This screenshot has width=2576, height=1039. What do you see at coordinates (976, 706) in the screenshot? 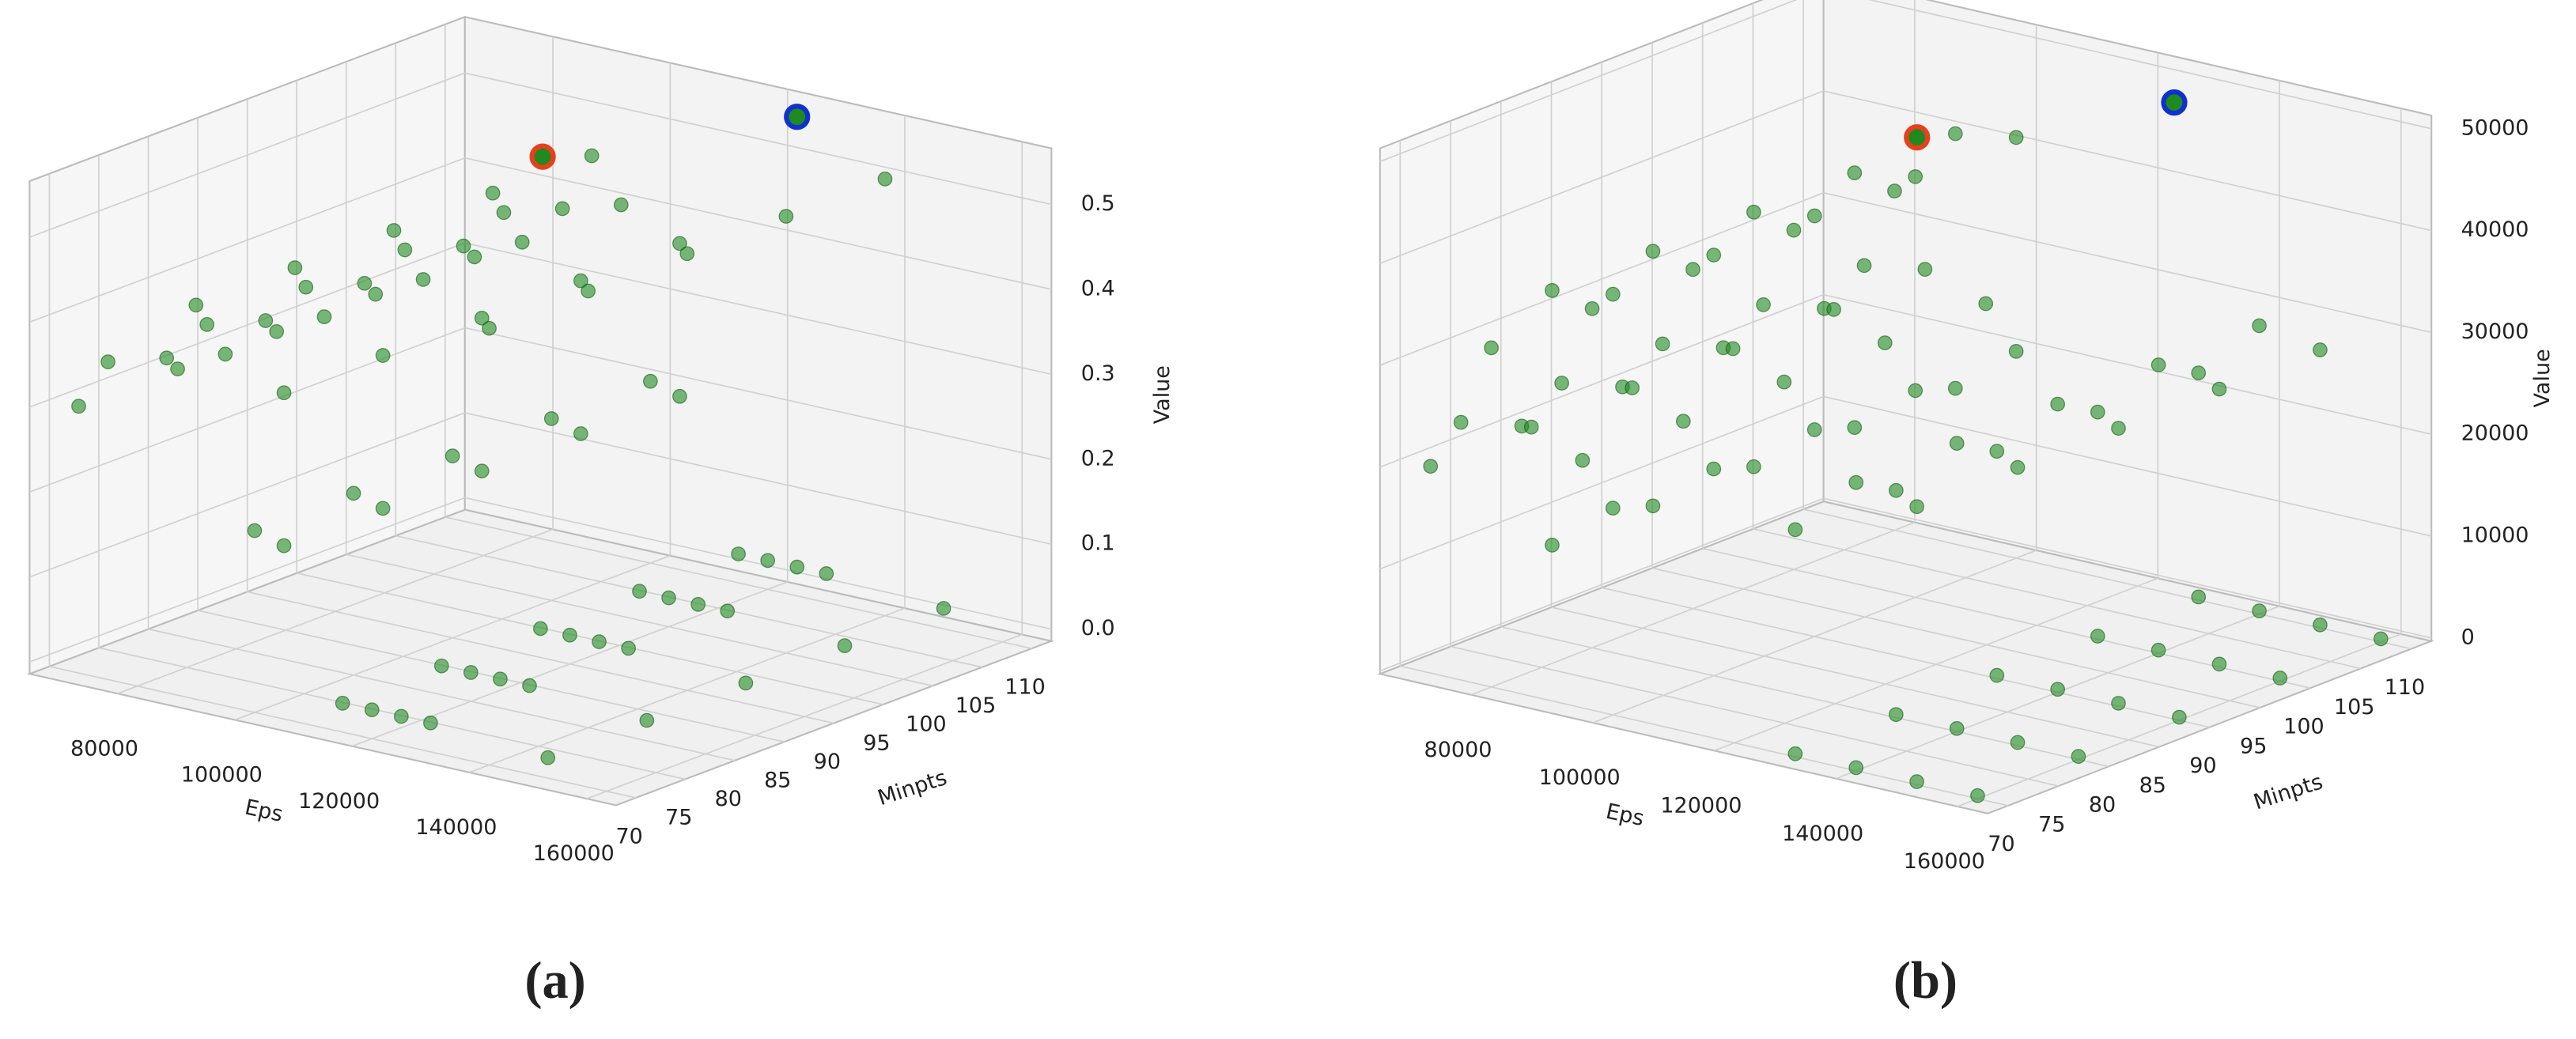
I see `tick-label: 105` at bounding box center [976, 706].